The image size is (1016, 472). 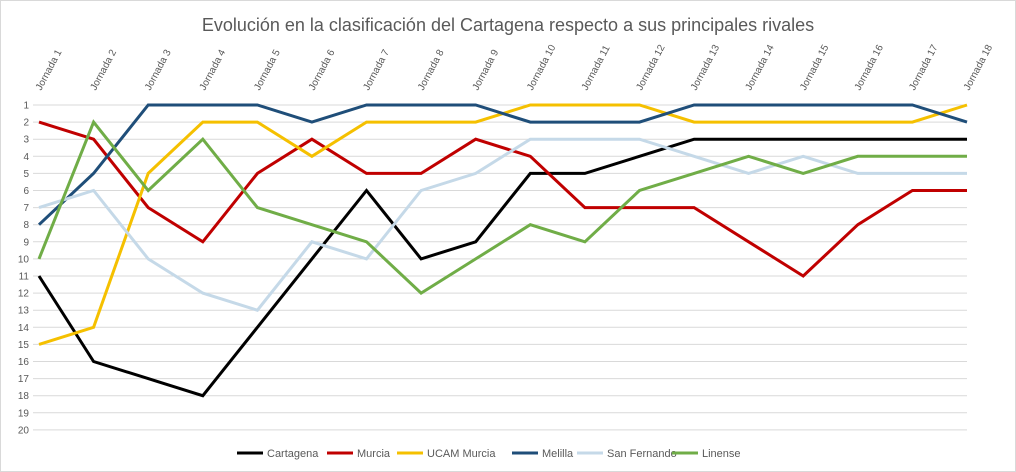 I want to click on y-tick-label: 2, so click(x=26, y=123).